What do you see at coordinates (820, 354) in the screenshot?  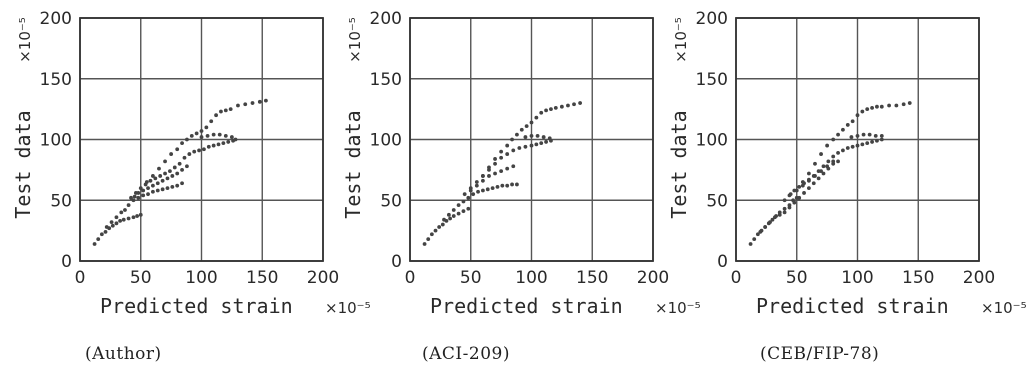 I see `panel-caption: (CEB/FIP-78)` at bounding box center [820, 354].